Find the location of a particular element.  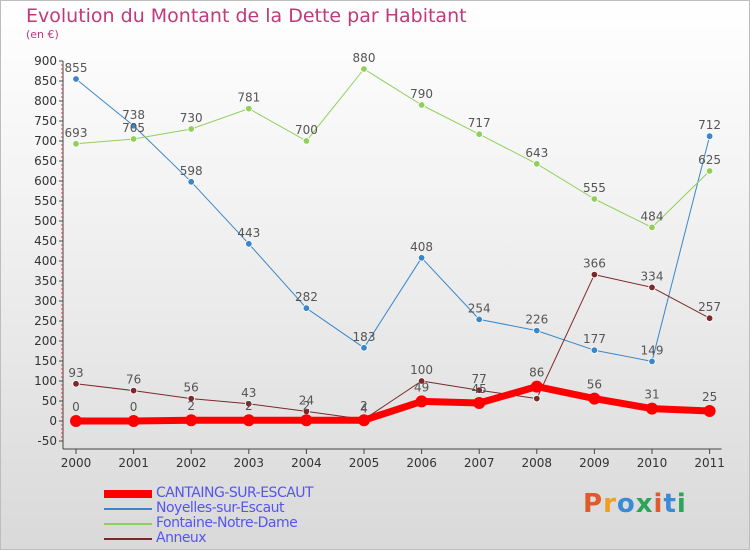

data-label: 705 is located at coordinates (133, 128).